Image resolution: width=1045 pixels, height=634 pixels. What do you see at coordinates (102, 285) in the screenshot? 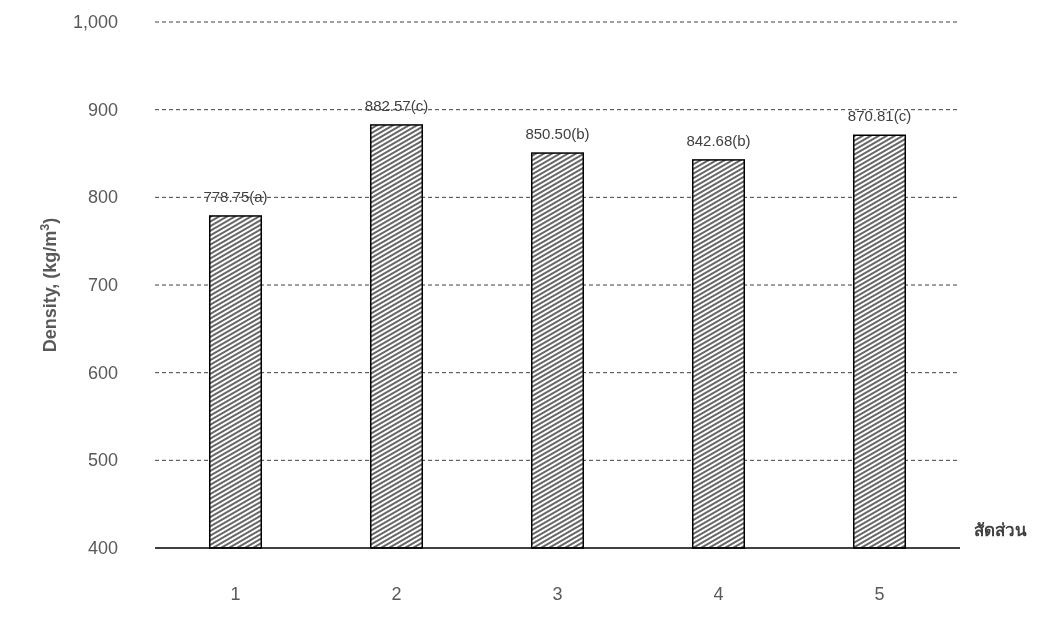
I see `y-tick-label: 700` at bounding box center [102, 285].